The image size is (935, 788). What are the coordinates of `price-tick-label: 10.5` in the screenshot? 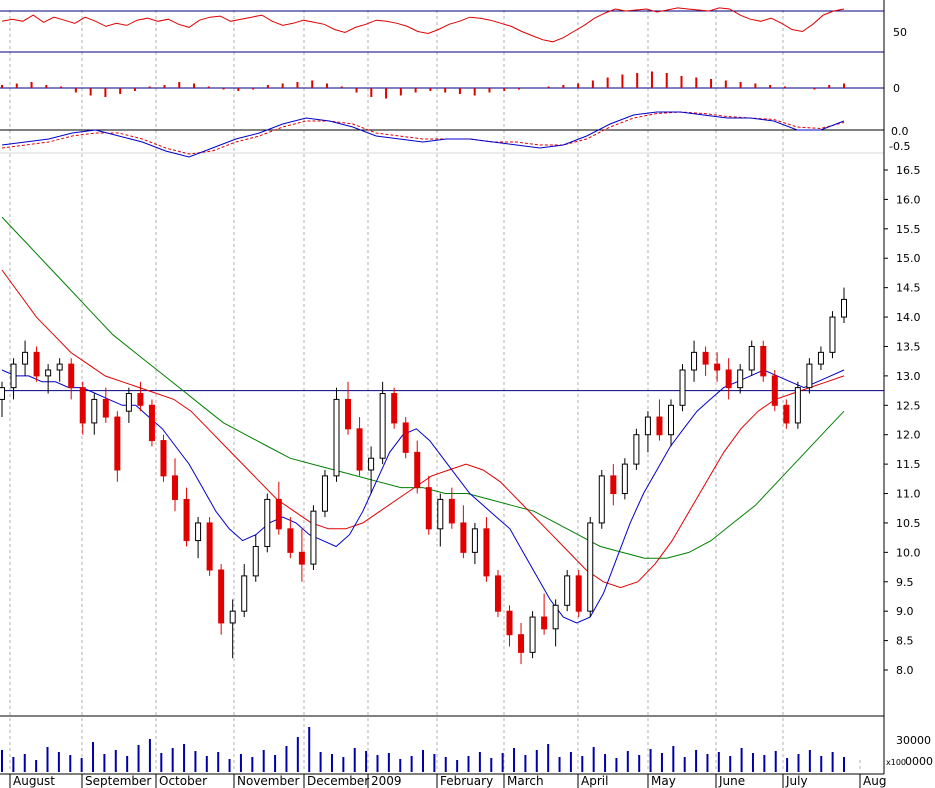 It's located at (908, 523).